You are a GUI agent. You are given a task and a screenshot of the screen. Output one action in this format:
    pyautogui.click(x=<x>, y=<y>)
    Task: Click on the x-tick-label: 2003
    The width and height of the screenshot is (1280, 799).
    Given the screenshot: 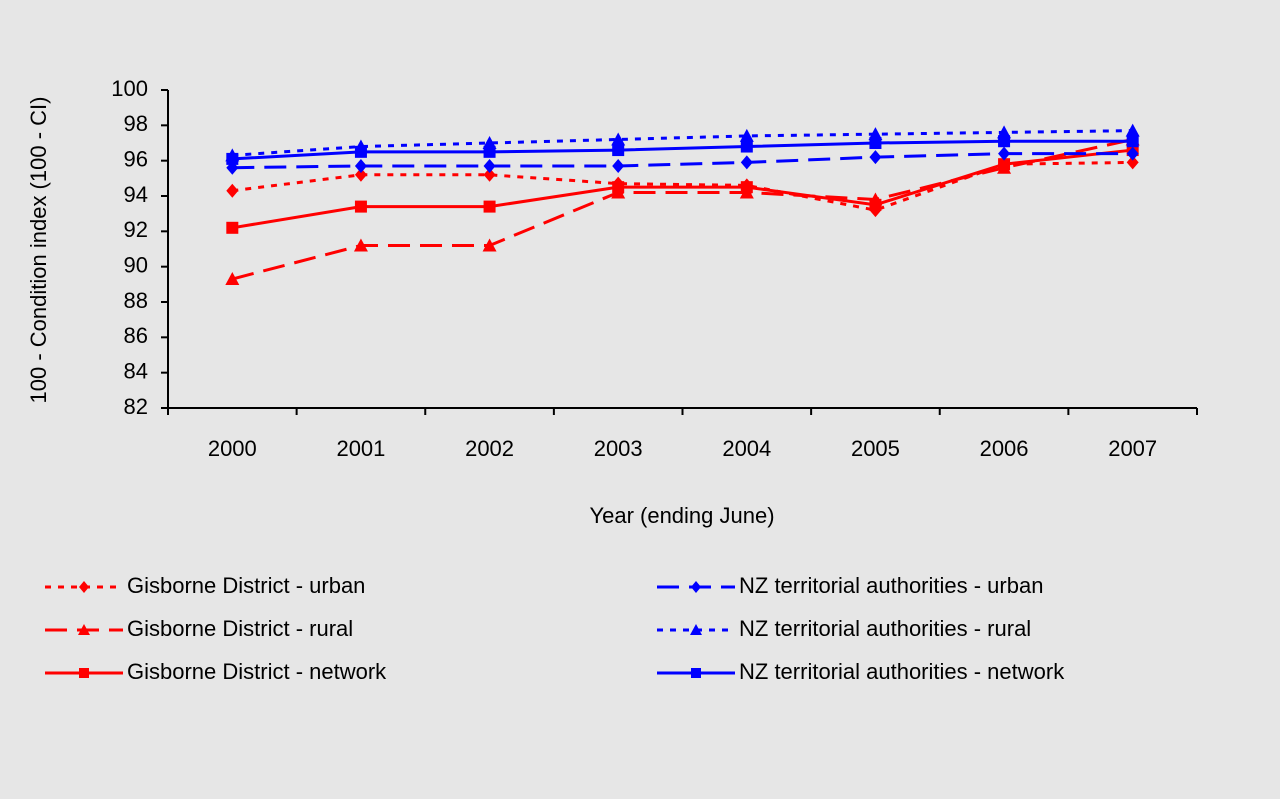 What is the action you would take?
    pyautogui.click(x=618, y=448)
    